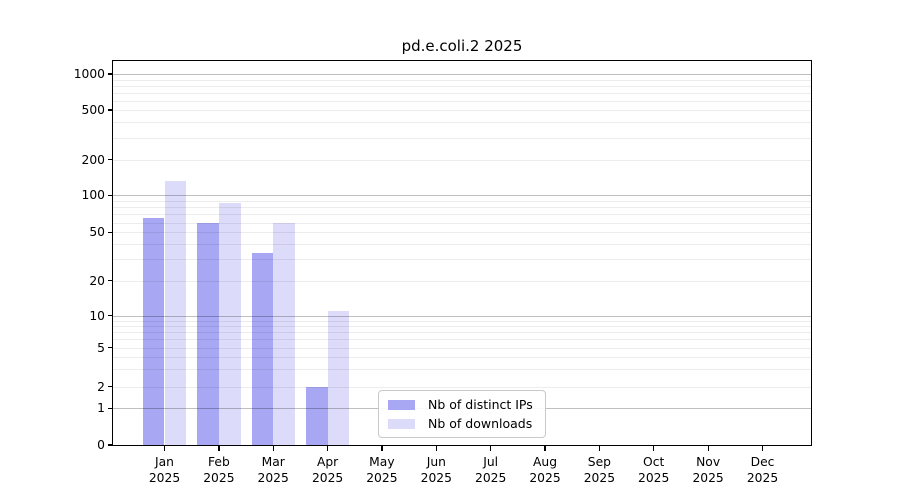 The width and height of the screenshot is (900, 500). I want to click on y-tick-label: 50, so click(97, 232).